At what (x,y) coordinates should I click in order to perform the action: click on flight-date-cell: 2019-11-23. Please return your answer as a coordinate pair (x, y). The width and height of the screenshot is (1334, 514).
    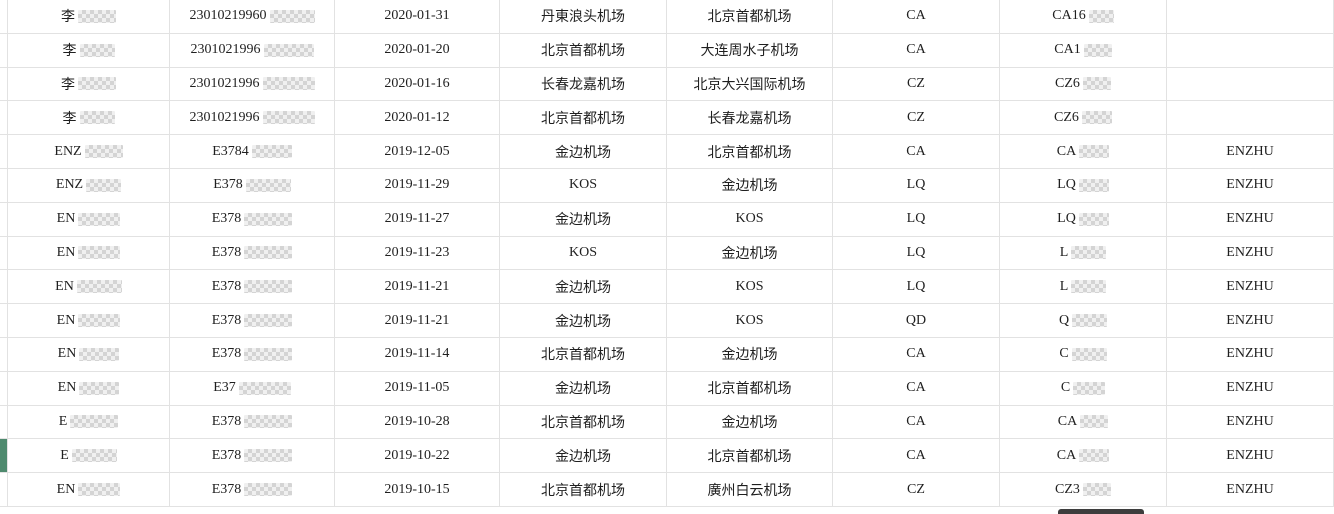
    Looking at the image, I should click on (417, 253).